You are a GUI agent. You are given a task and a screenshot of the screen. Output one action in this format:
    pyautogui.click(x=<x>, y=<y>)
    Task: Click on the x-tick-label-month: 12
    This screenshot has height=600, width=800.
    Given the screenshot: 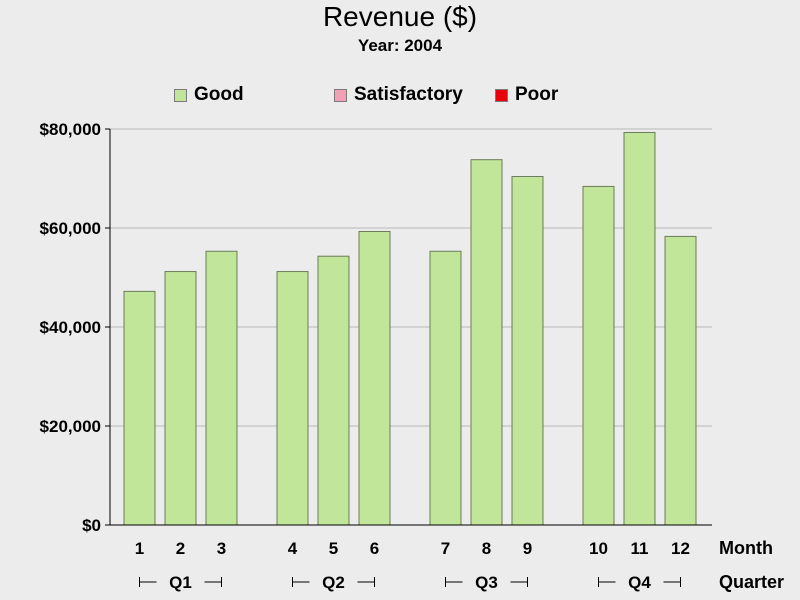 What is the action you would take?
    pyautogui.click(x=680, y=548)
    